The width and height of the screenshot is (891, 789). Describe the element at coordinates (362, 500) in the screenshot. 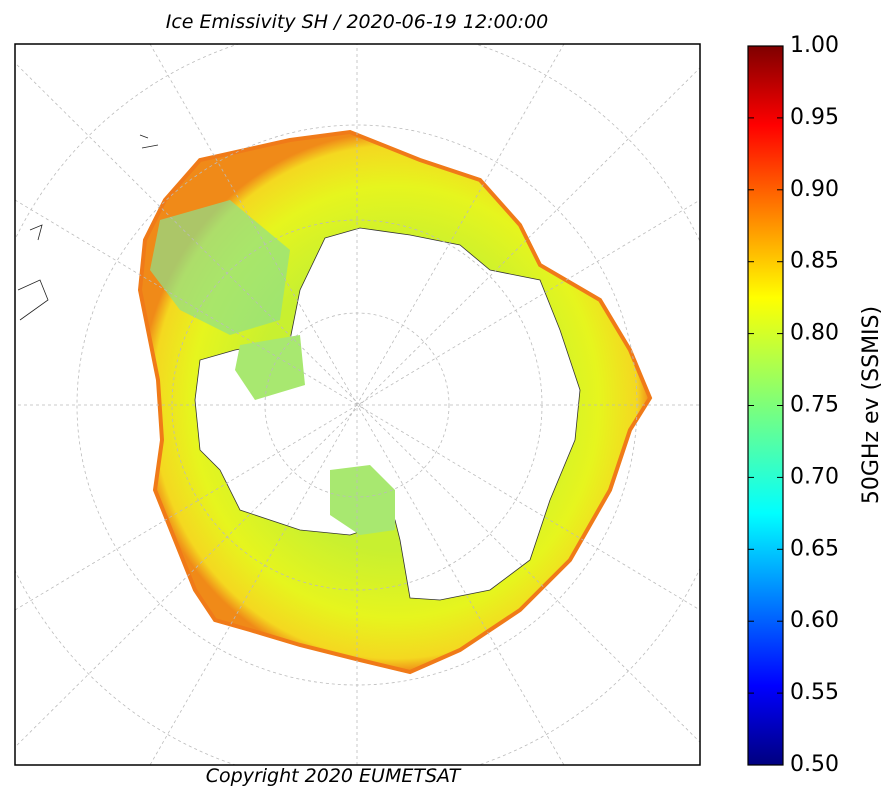

I see `weddell-ice` at that location.